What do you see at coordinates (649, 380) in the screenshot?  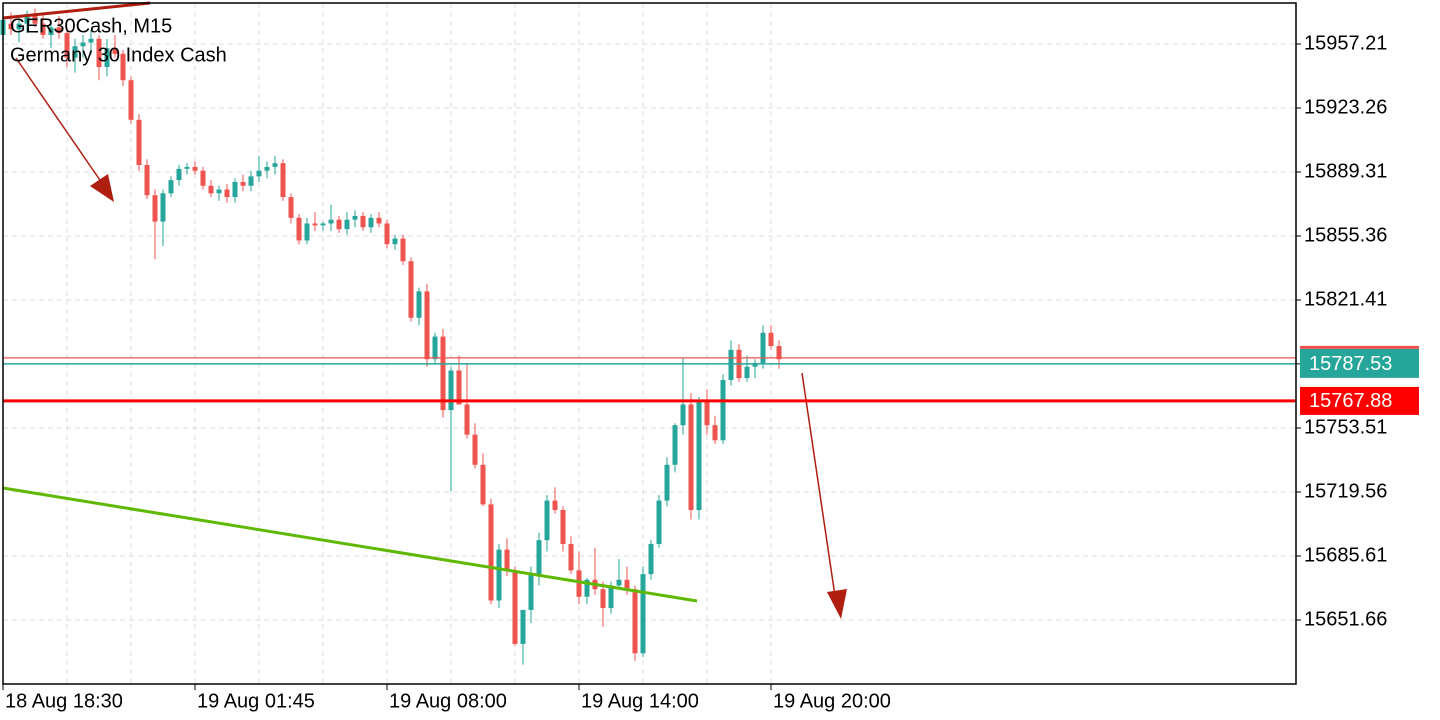 I see `levels` at bounding box center [649, 380].